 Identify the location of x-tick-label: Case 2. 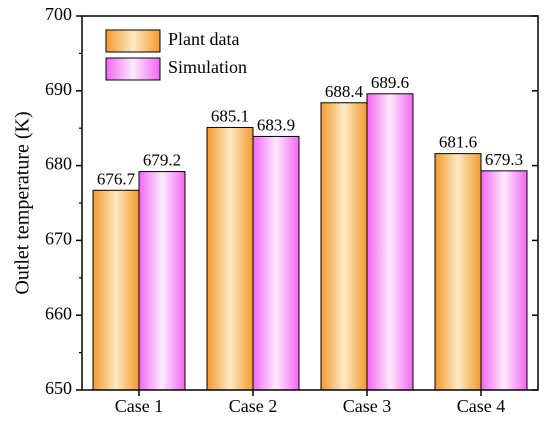
(253, 406).